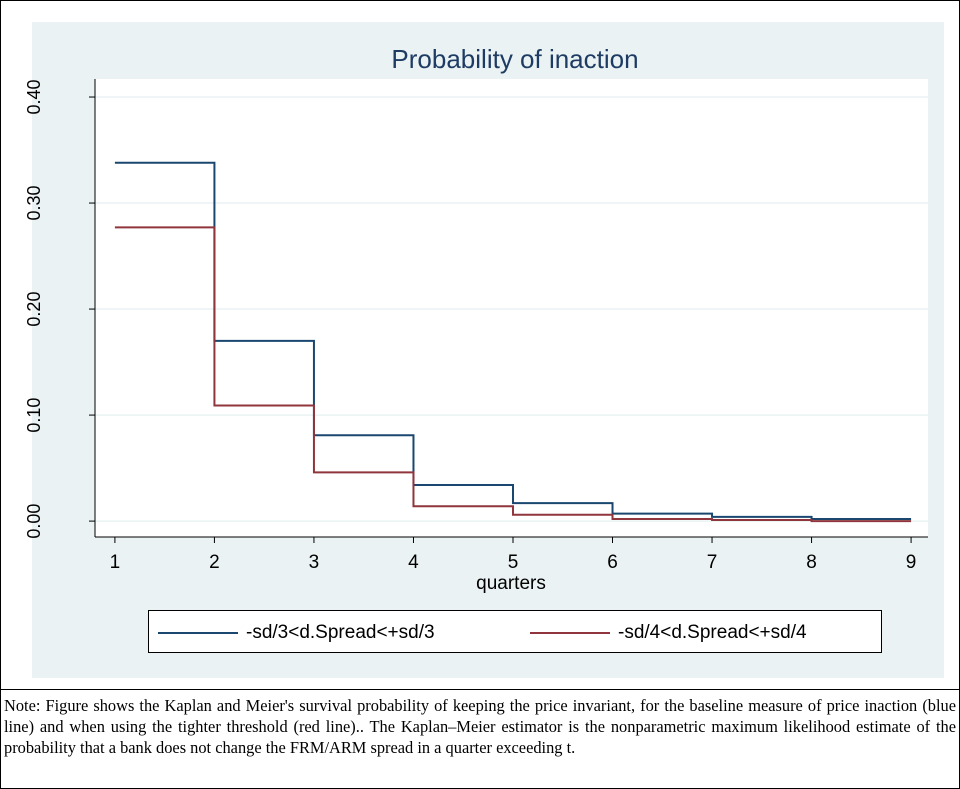 This screenshot has width=960, height=789. What do you see at coordinates (811, 562) in the screenshot?
I see `x-tick-label: 8` at bounding box center [811, 562].